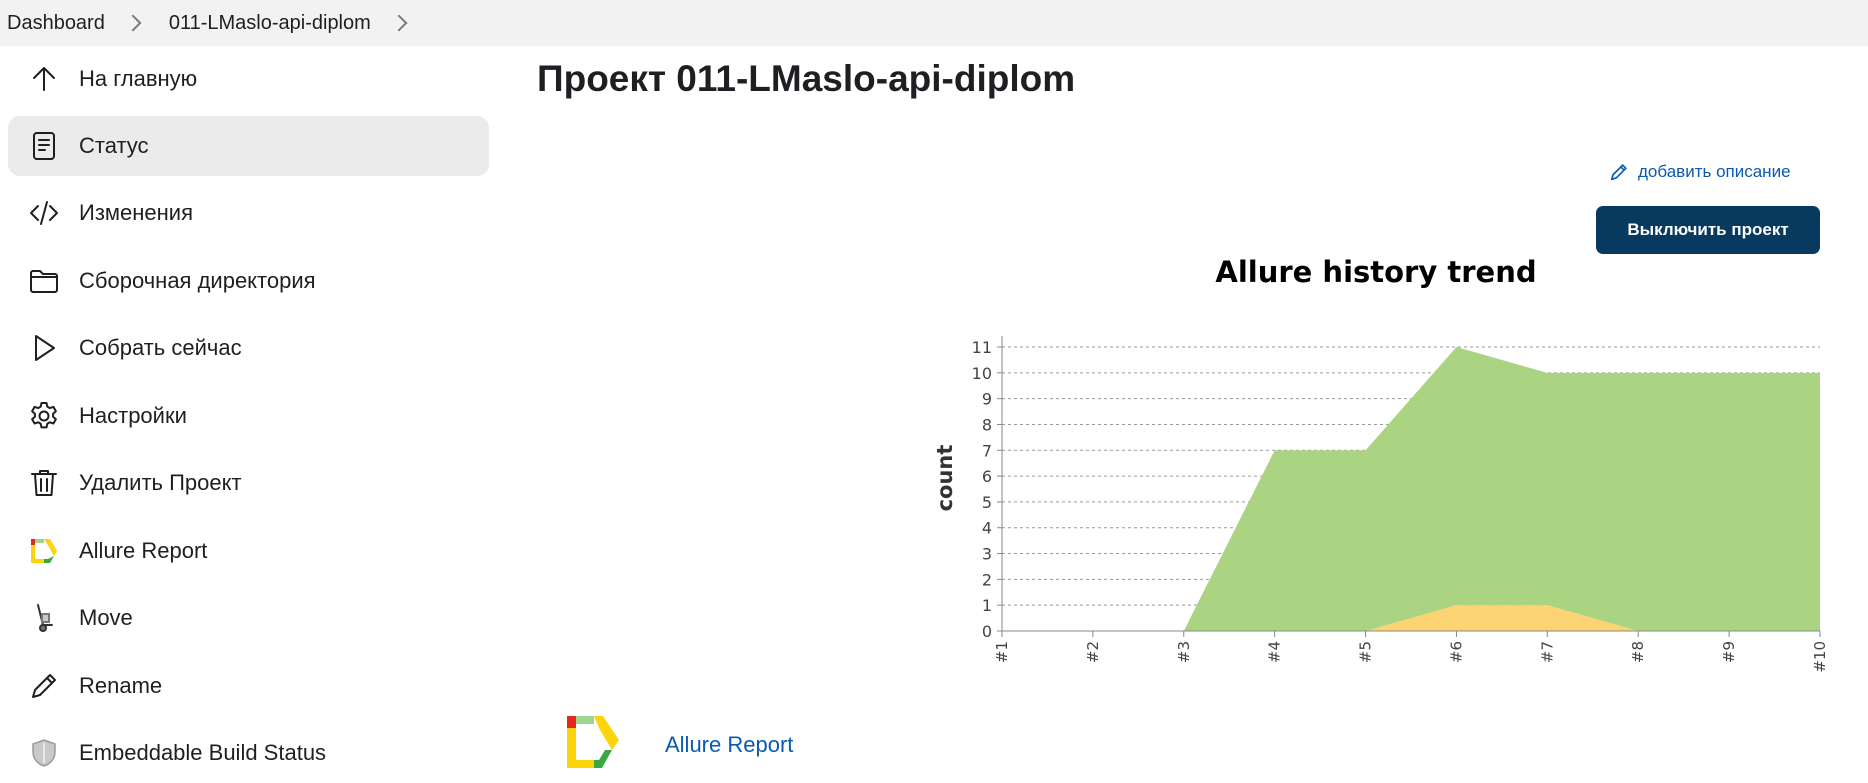 The image size is (1868, 783). What do you see at coordinates (138, 78) in the screenshot?
I see `sidebar-item-label: На главную` at bounding box center [138, 78].